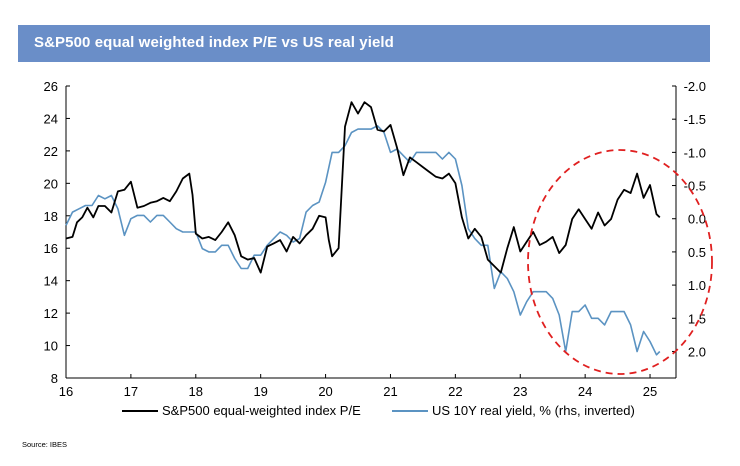 This screenshot has width=740, height=466. I want to click on x-tick-label: 19, so click(260, 391).